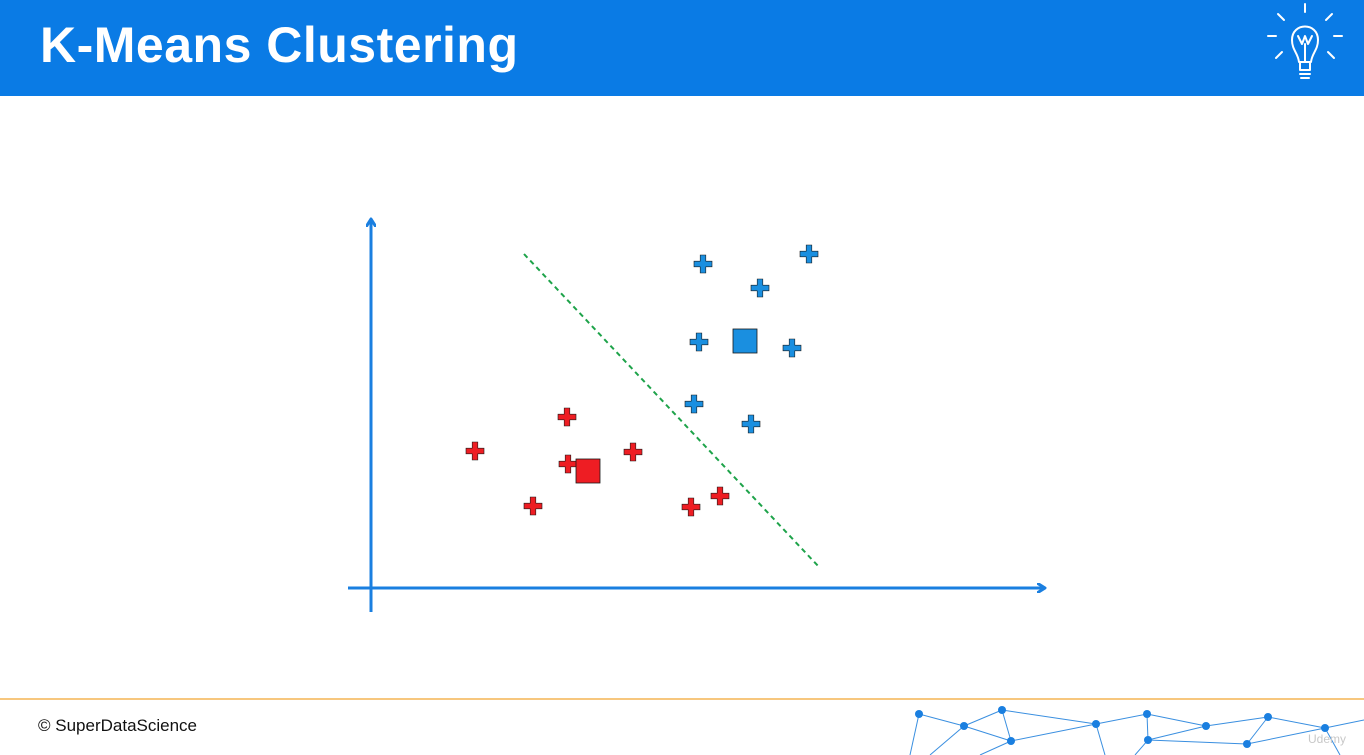  Describe the element at coordinates (118, 725) in the screenshot. I see `copyright-text: © SuperDataScience` at that location.